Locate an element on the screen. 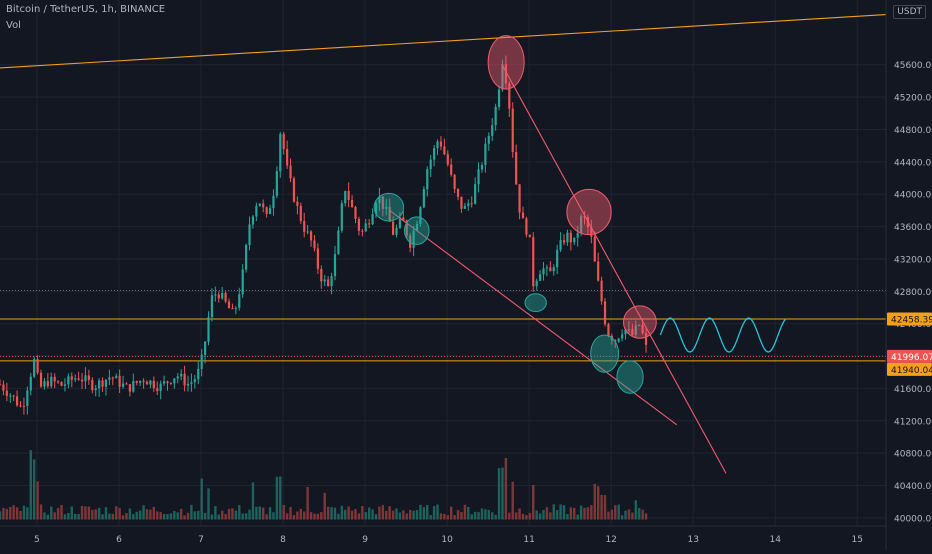 The width and height of the screenshot is (932, 554). y-tick-label: 41600.00 is located at coordinates (913, 390).